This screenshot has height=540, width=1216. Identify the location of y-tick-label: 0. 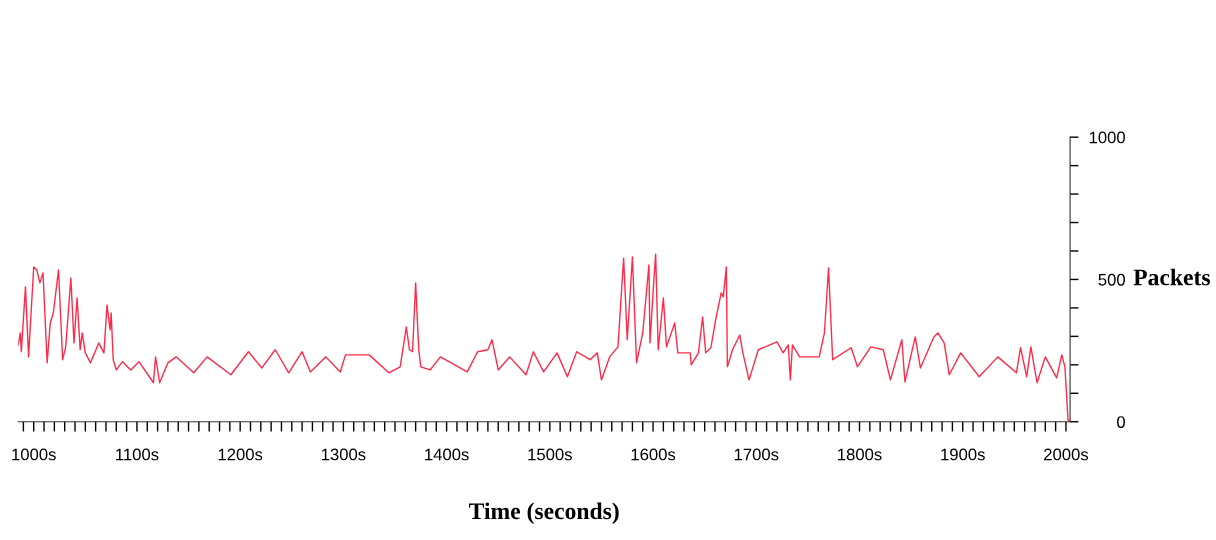
(1121, 422).